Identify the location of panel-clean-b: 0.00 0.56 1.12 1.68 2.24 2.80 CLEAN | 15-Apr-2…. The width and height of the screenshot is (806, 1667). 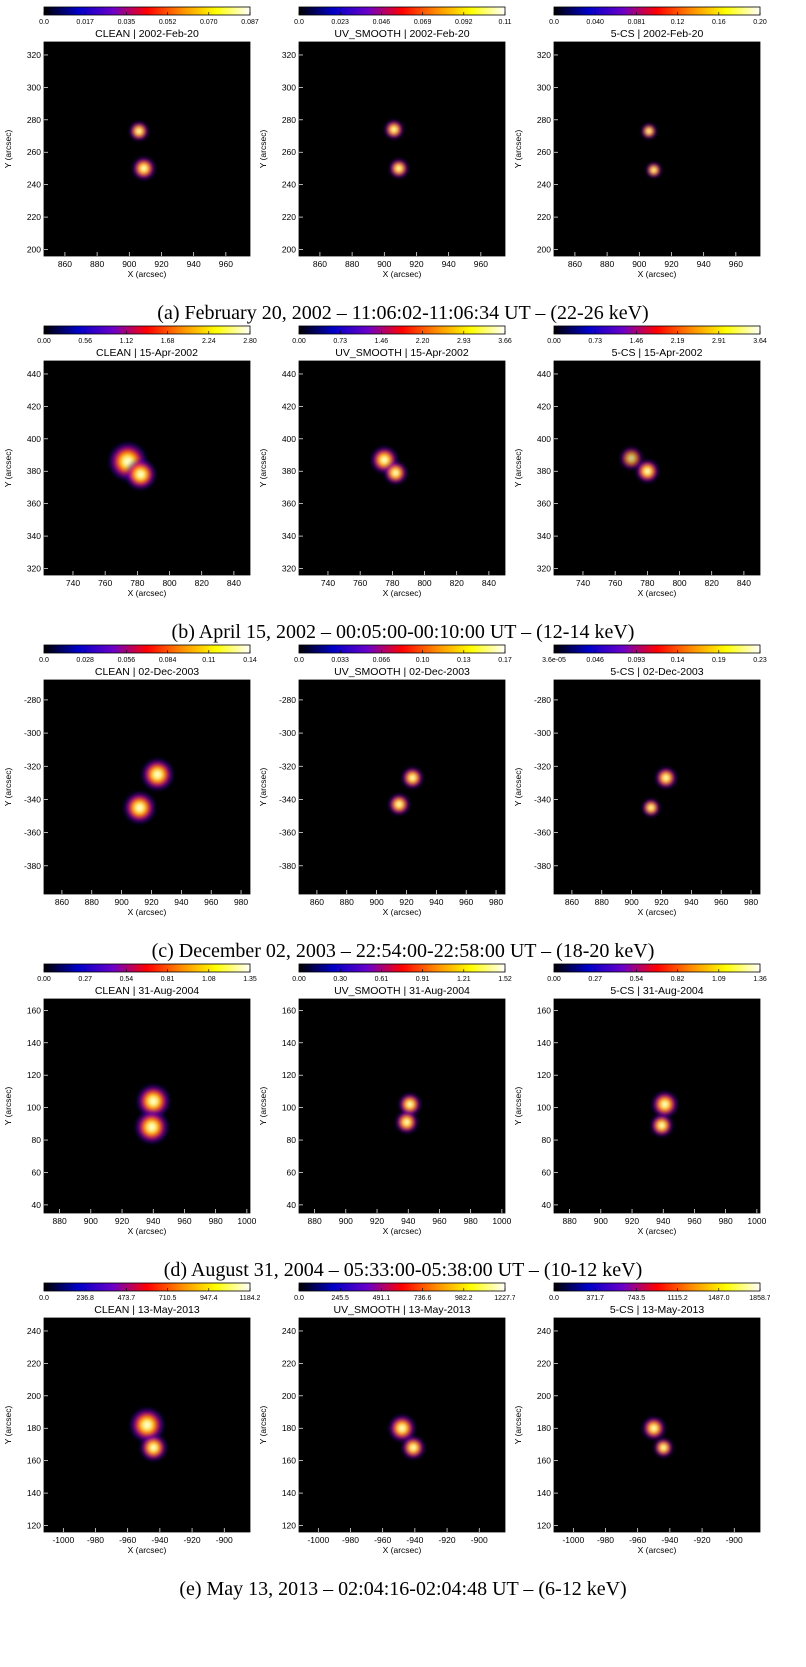
(130, 469).